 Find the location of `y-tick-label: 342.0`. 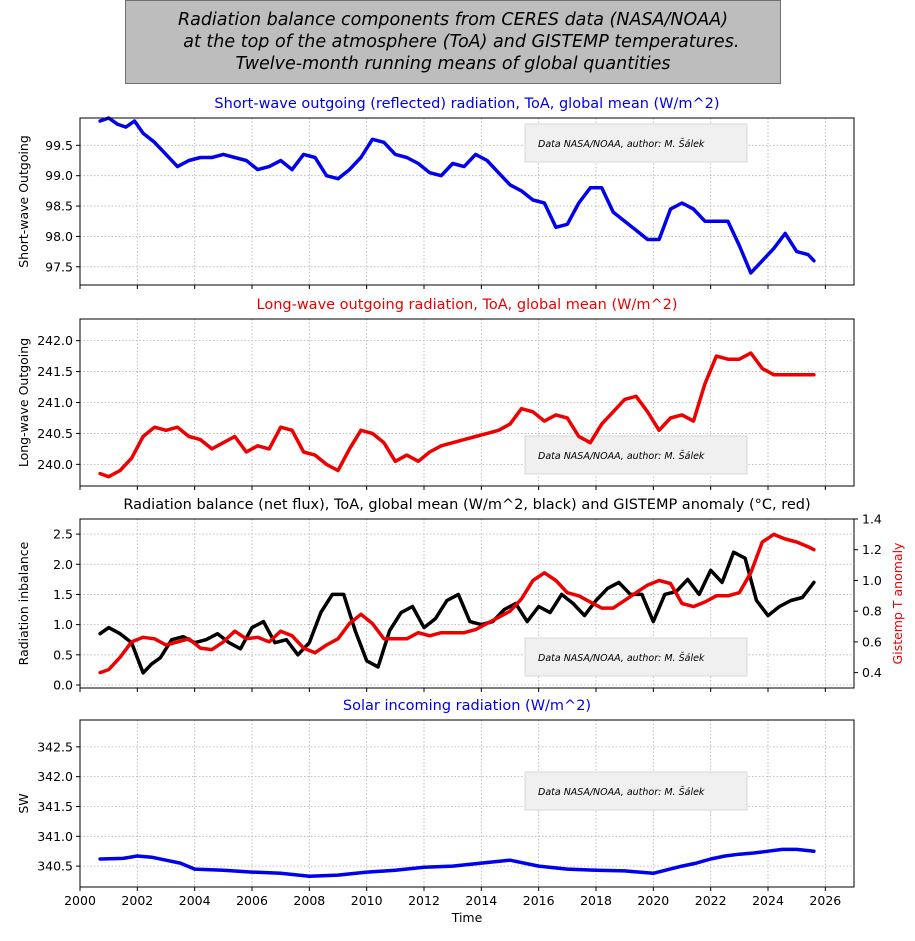

y-tick-label: 342.0 is located at coordinates (55, 776).